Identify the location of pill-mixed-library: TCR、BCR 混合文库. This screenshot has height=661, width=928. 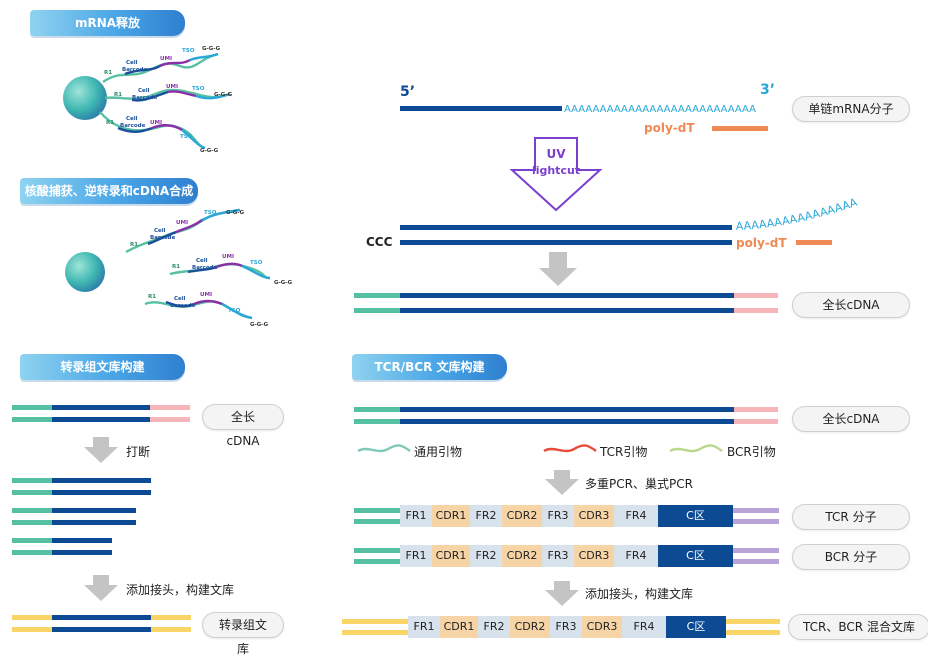
(858, 627).